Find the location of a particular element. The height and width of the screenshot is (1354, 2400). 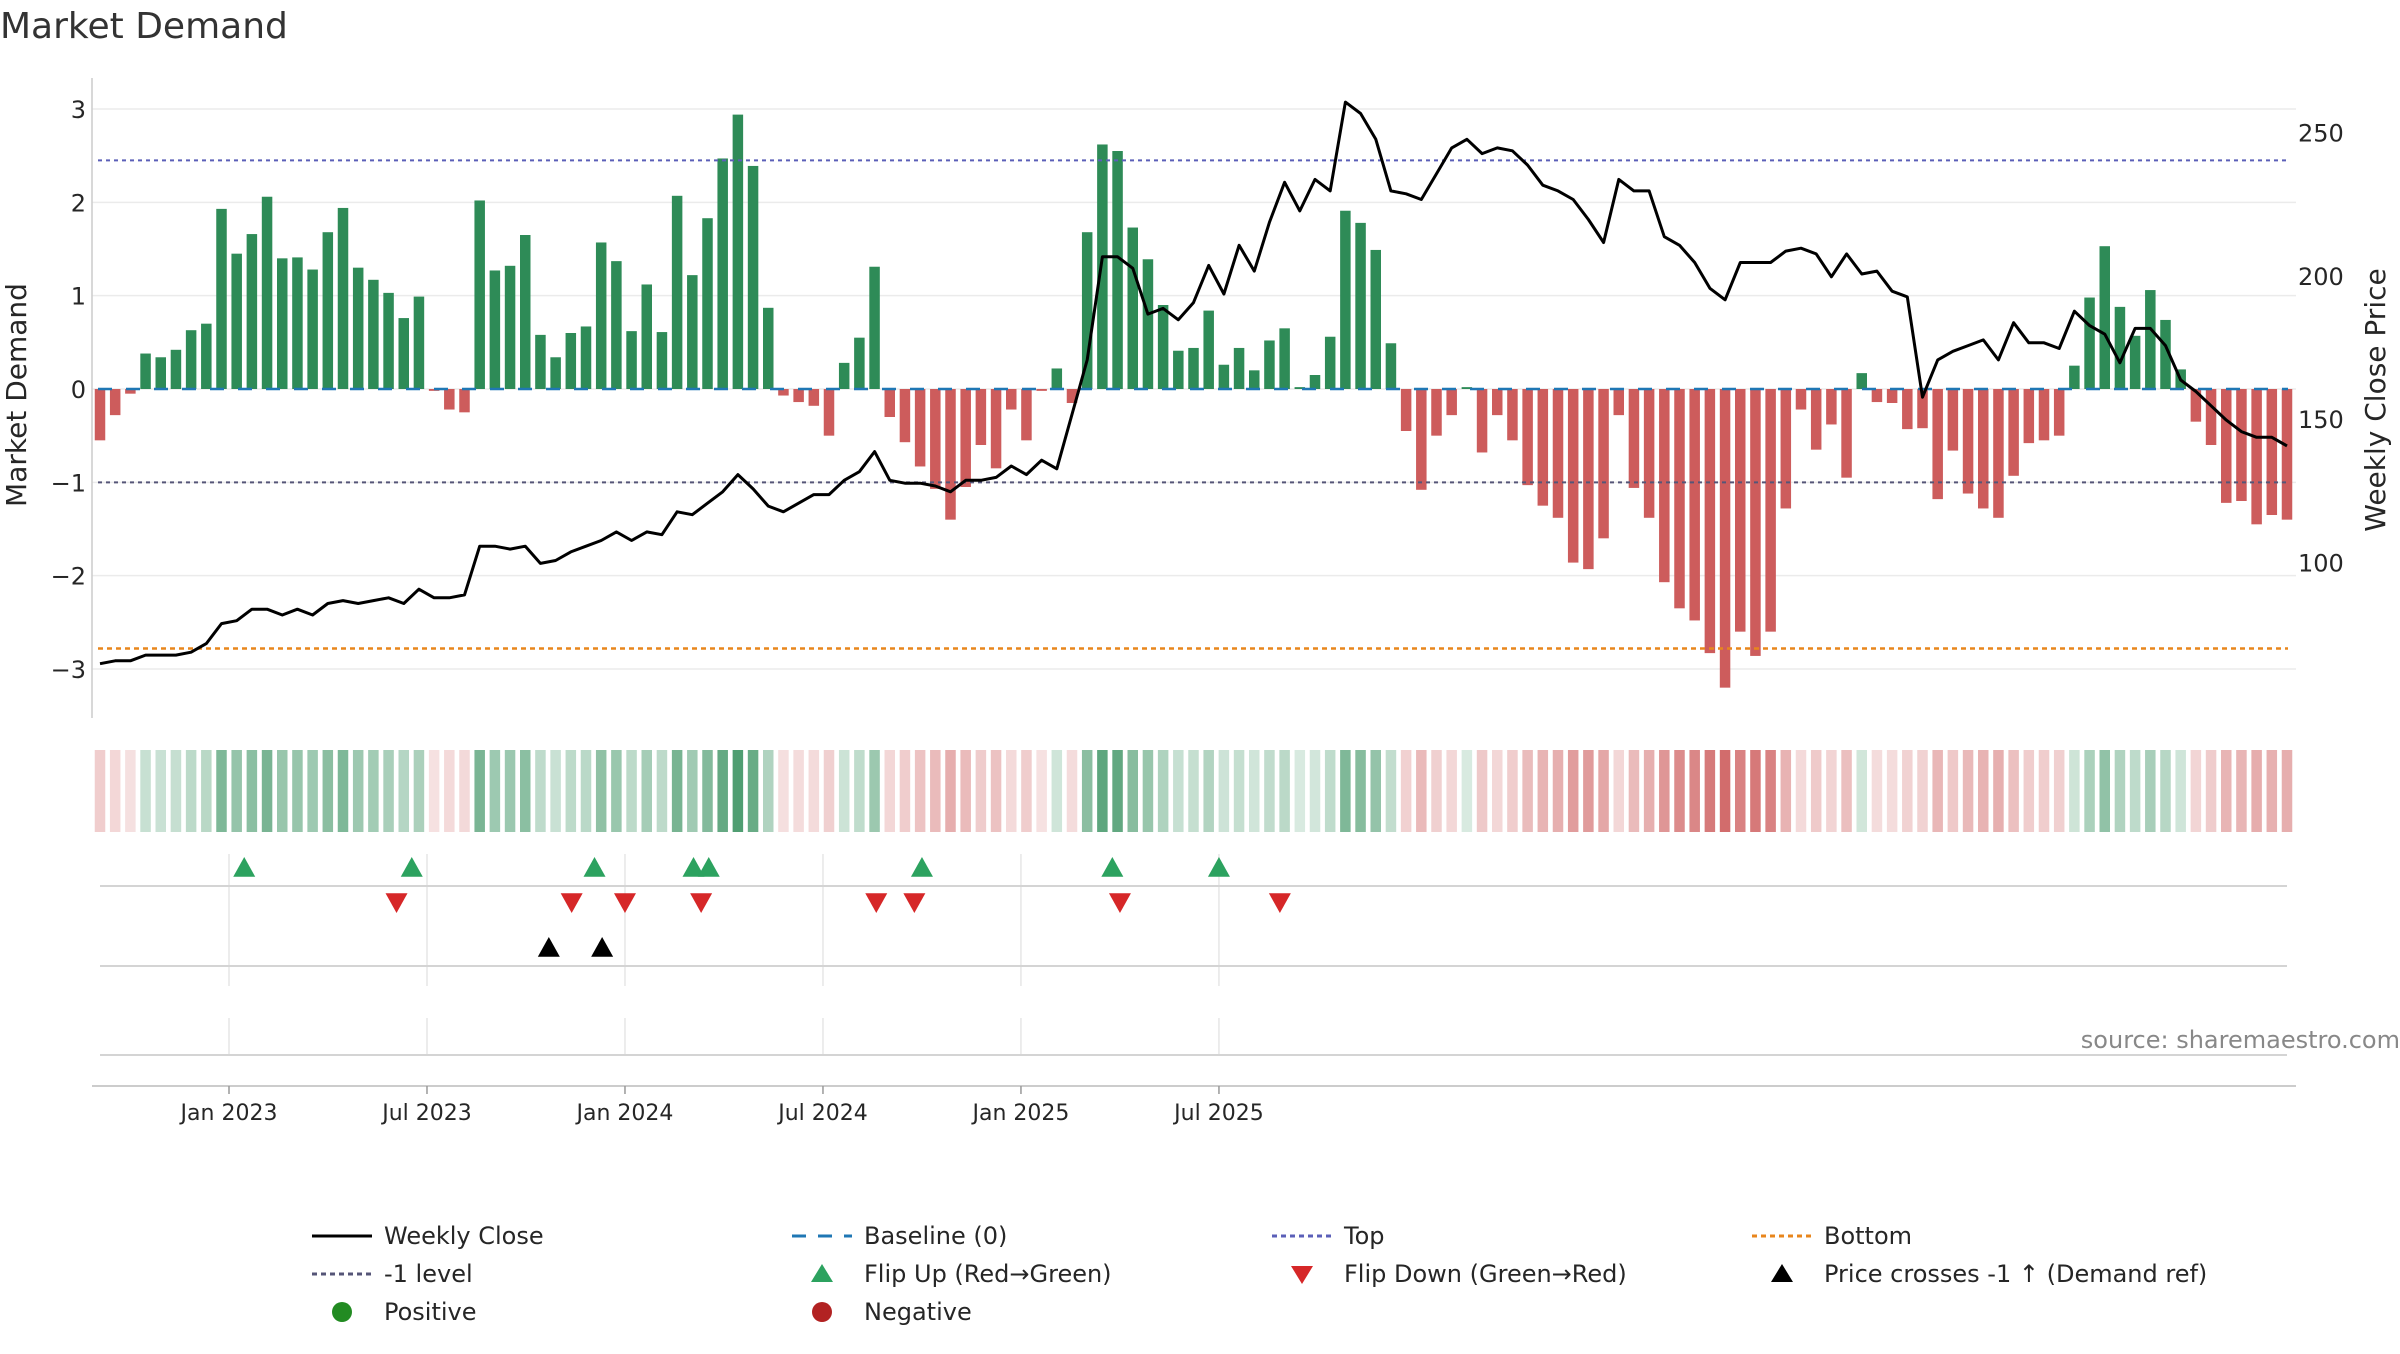

legend-label: Negative is located at coordinates (918, 1312).